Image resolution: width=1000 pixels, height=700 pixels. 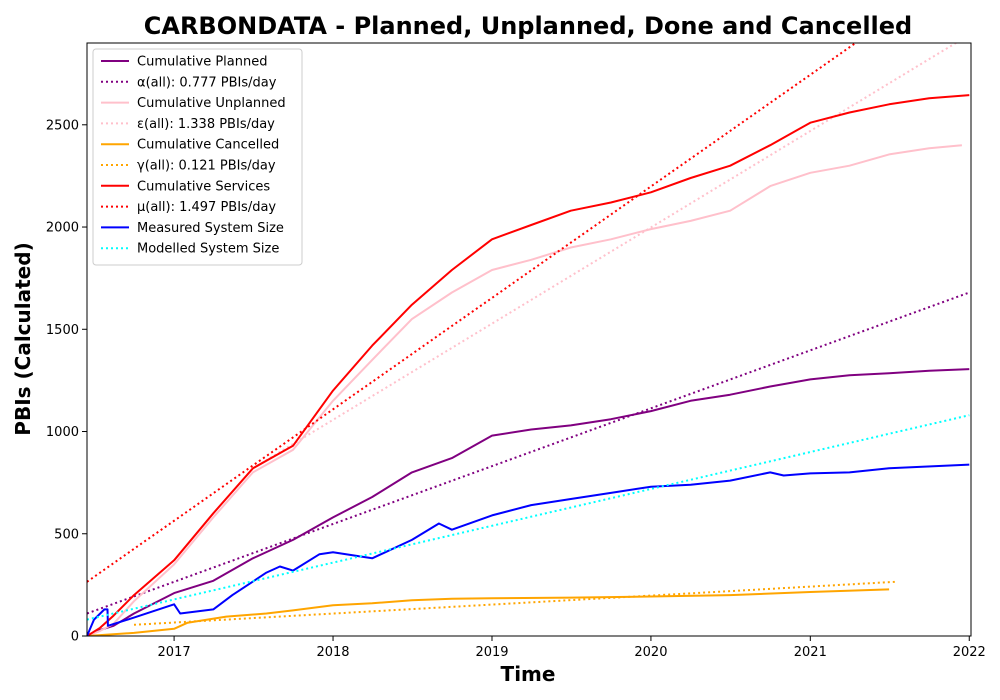 I want to click on y-tick-label: 0, so click(x=75, y=637).